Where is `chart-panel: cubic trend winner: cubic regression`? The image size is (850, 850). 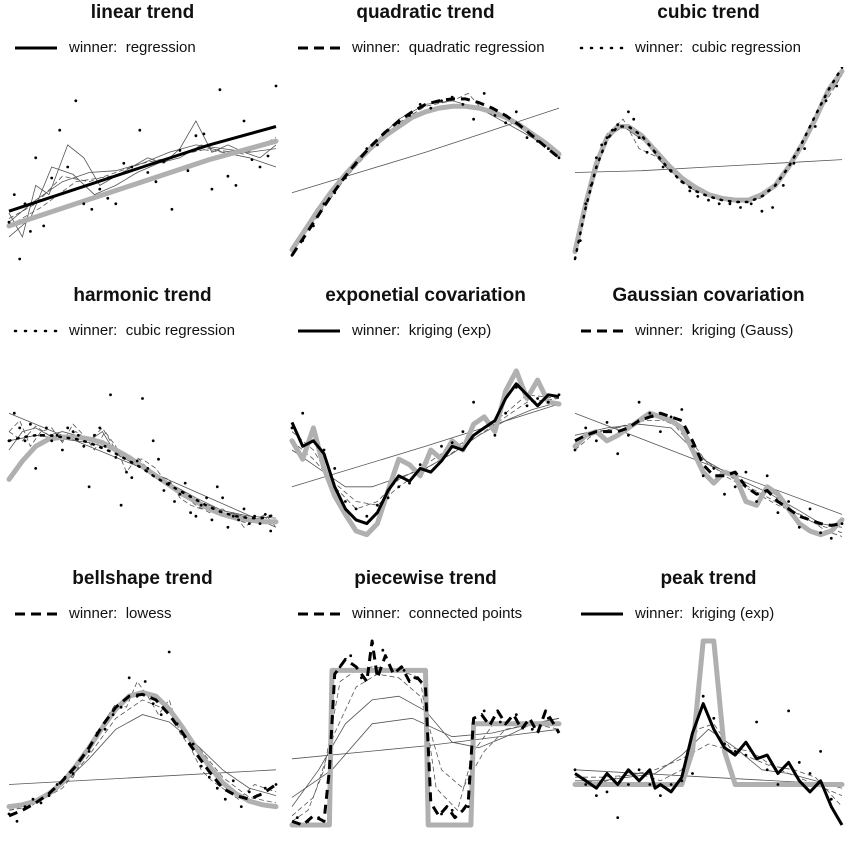
chart-panel: cubic trend winner: cubic regression is located at coordinates (708, 142).